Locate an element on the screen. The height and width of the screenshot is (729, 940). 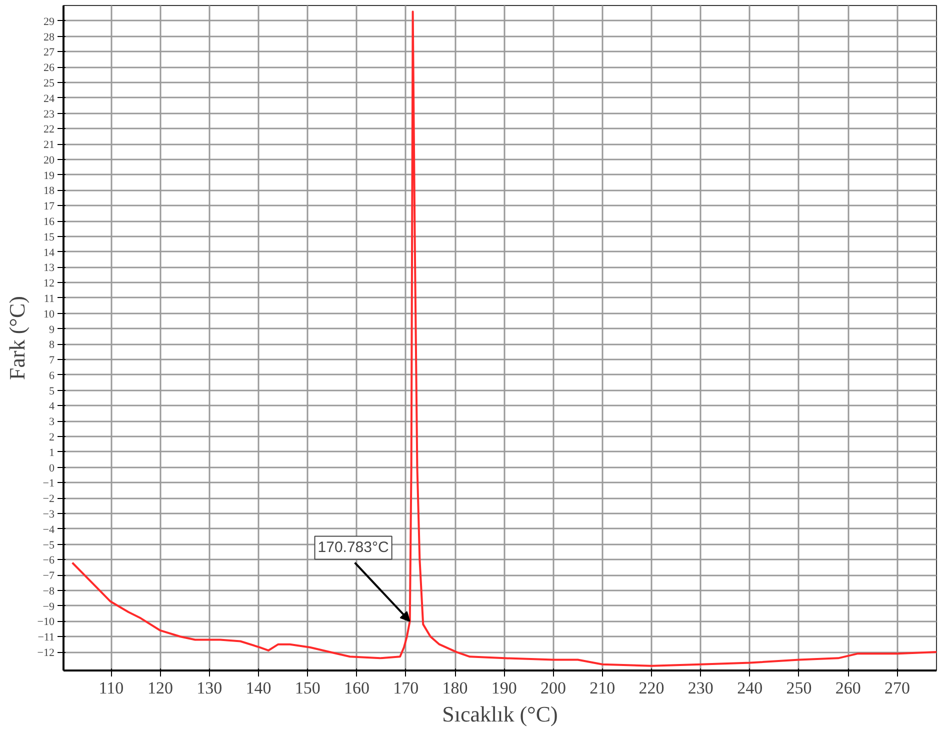
x-tick-label: 170 is located at coordinates (406, 688).